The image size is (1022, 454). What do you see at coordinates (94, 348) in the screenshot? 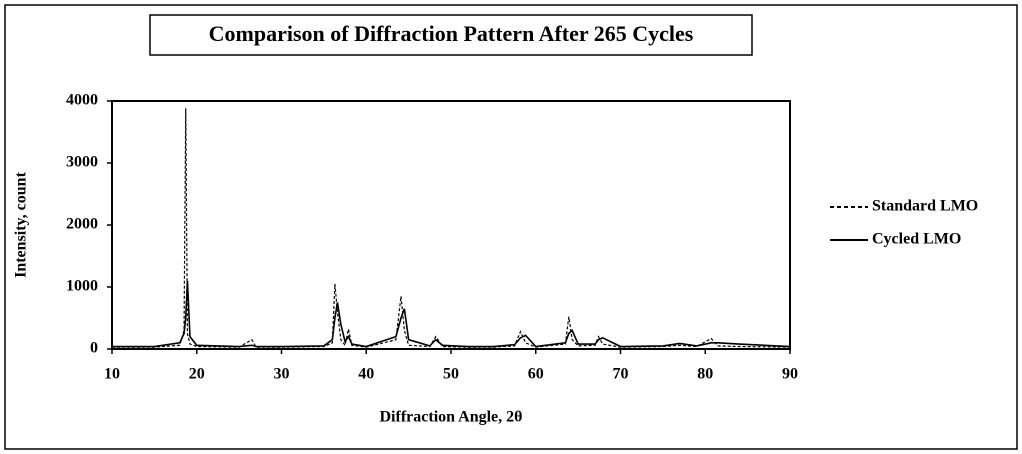
I see `y-tick-label: 0` at bounding box center [94, 348].